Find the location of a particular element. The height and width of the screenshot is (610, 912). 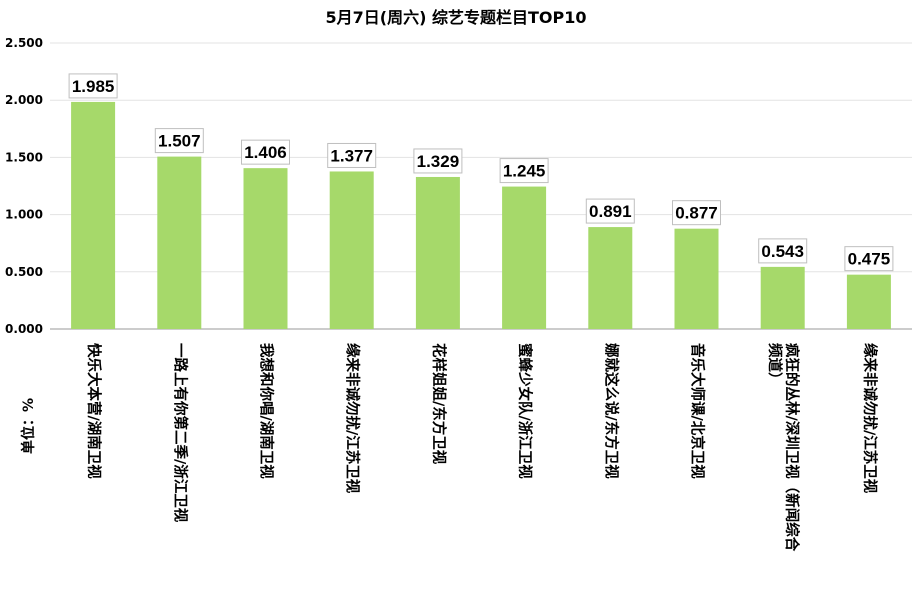

category-label: 一路上有你第二季/浙江卫视 is located at coordinates (180, 433).